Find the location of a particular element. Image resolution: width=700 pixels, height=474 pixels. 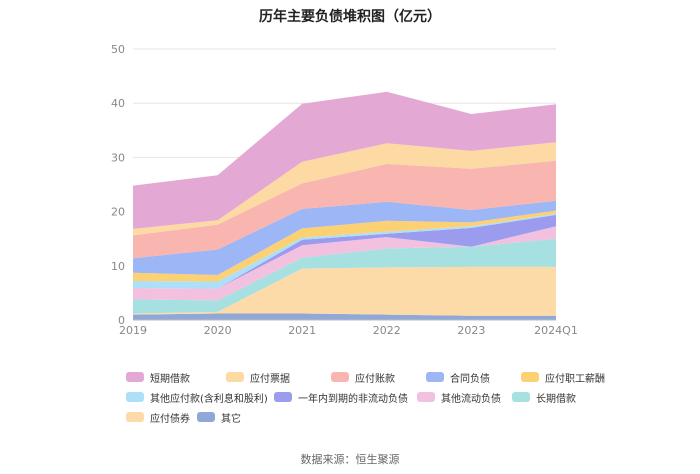

legend-item: 其他应付款(含利息和股利) is located at coordinates (197, 397).